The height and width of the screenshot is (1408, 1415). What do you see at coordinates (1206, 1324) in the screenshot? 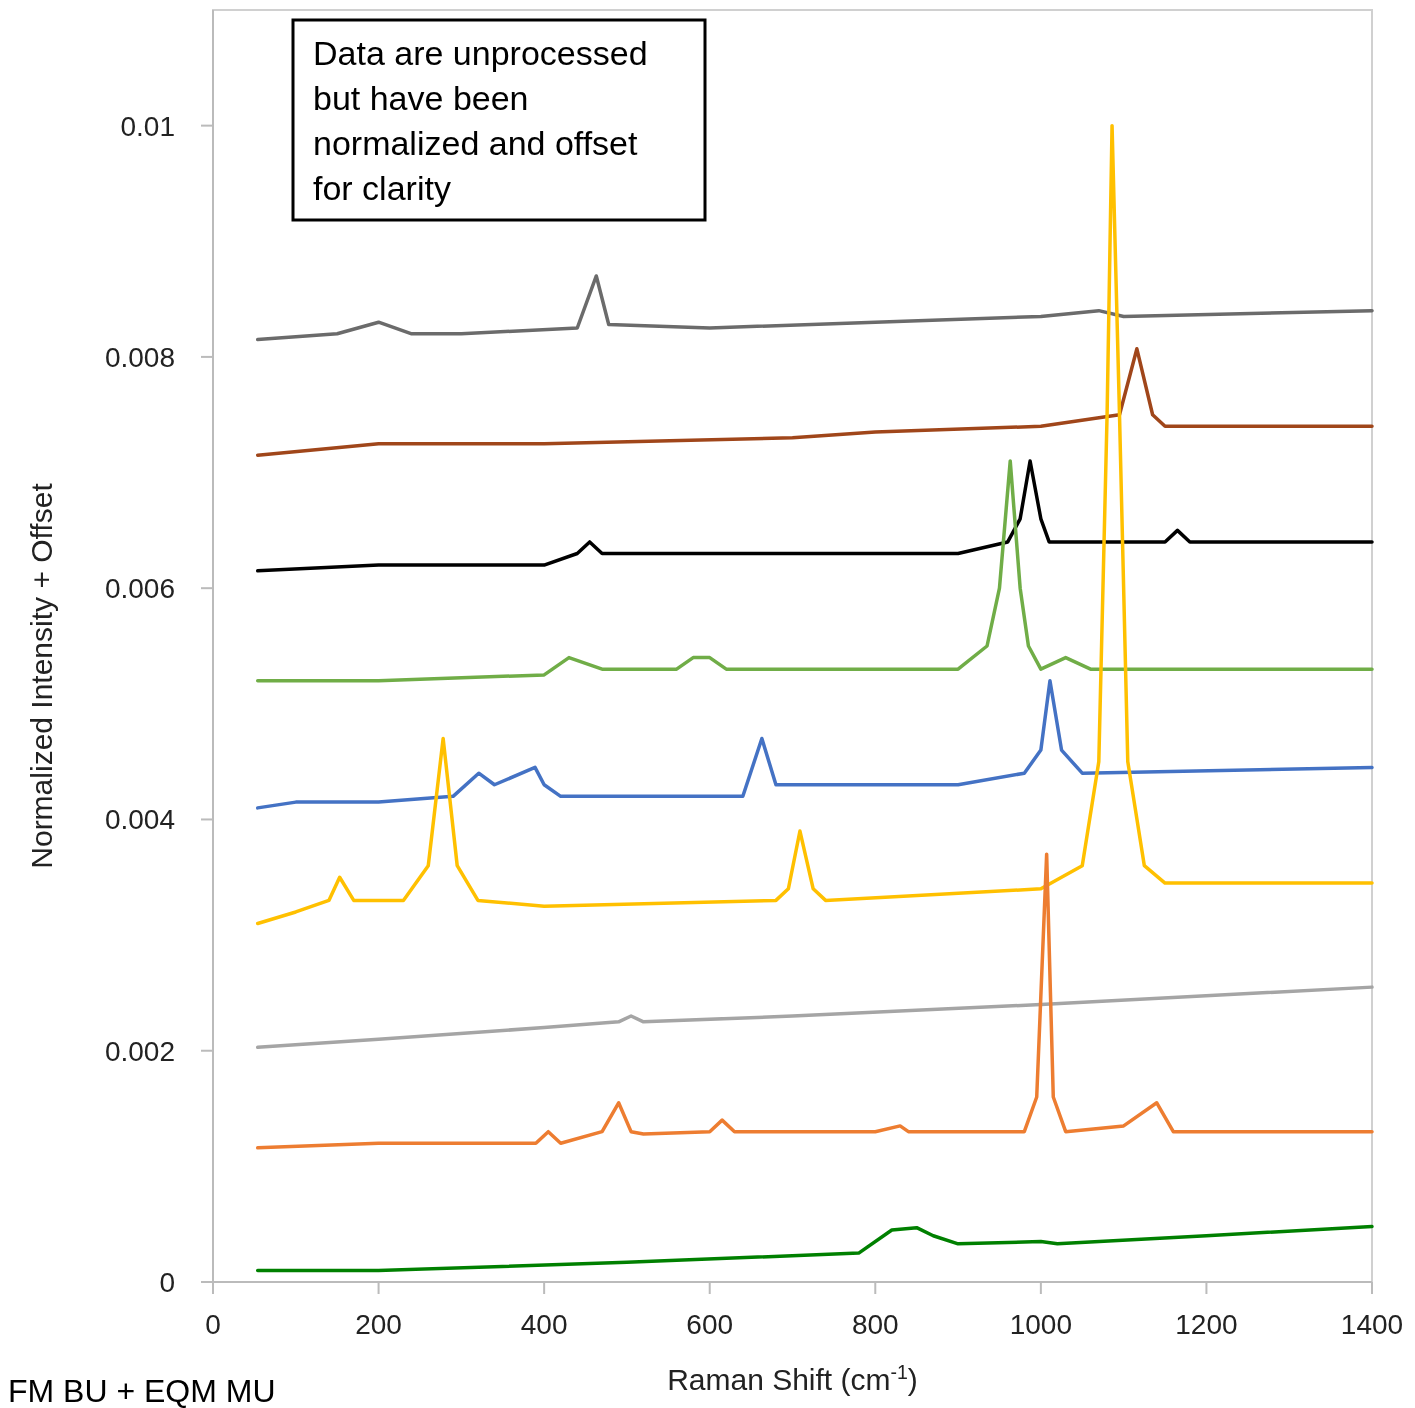
I see `x-tick-label: 1200` at bounding box center [1206, 1324].